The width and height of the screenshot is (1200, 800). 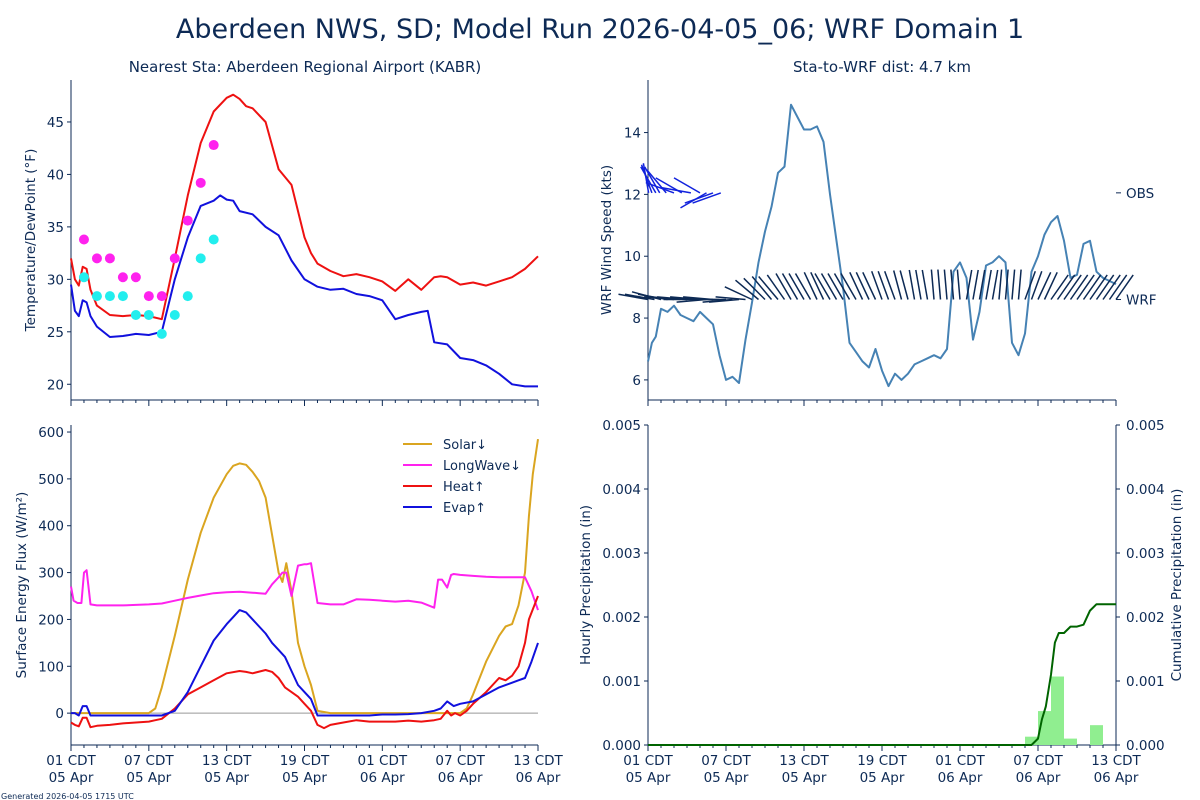 What do you see at coordinates (632, 134) in the screenshot?
I see `y-tick-label: 14` at bounding box center [632, 134].